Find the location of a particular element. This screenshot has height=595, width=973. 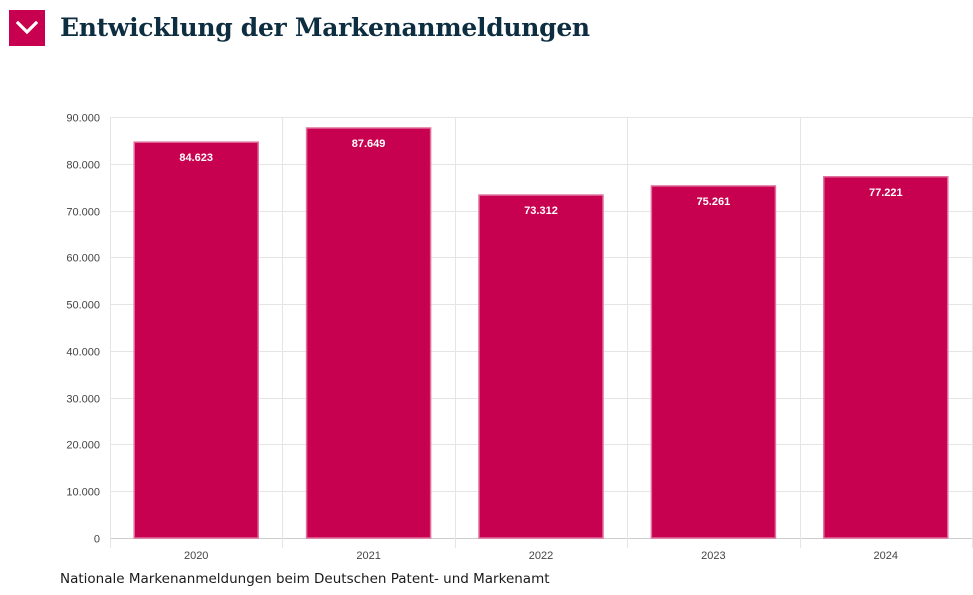

y-tick-label: 40.000 is located at coordinates (83, 353).